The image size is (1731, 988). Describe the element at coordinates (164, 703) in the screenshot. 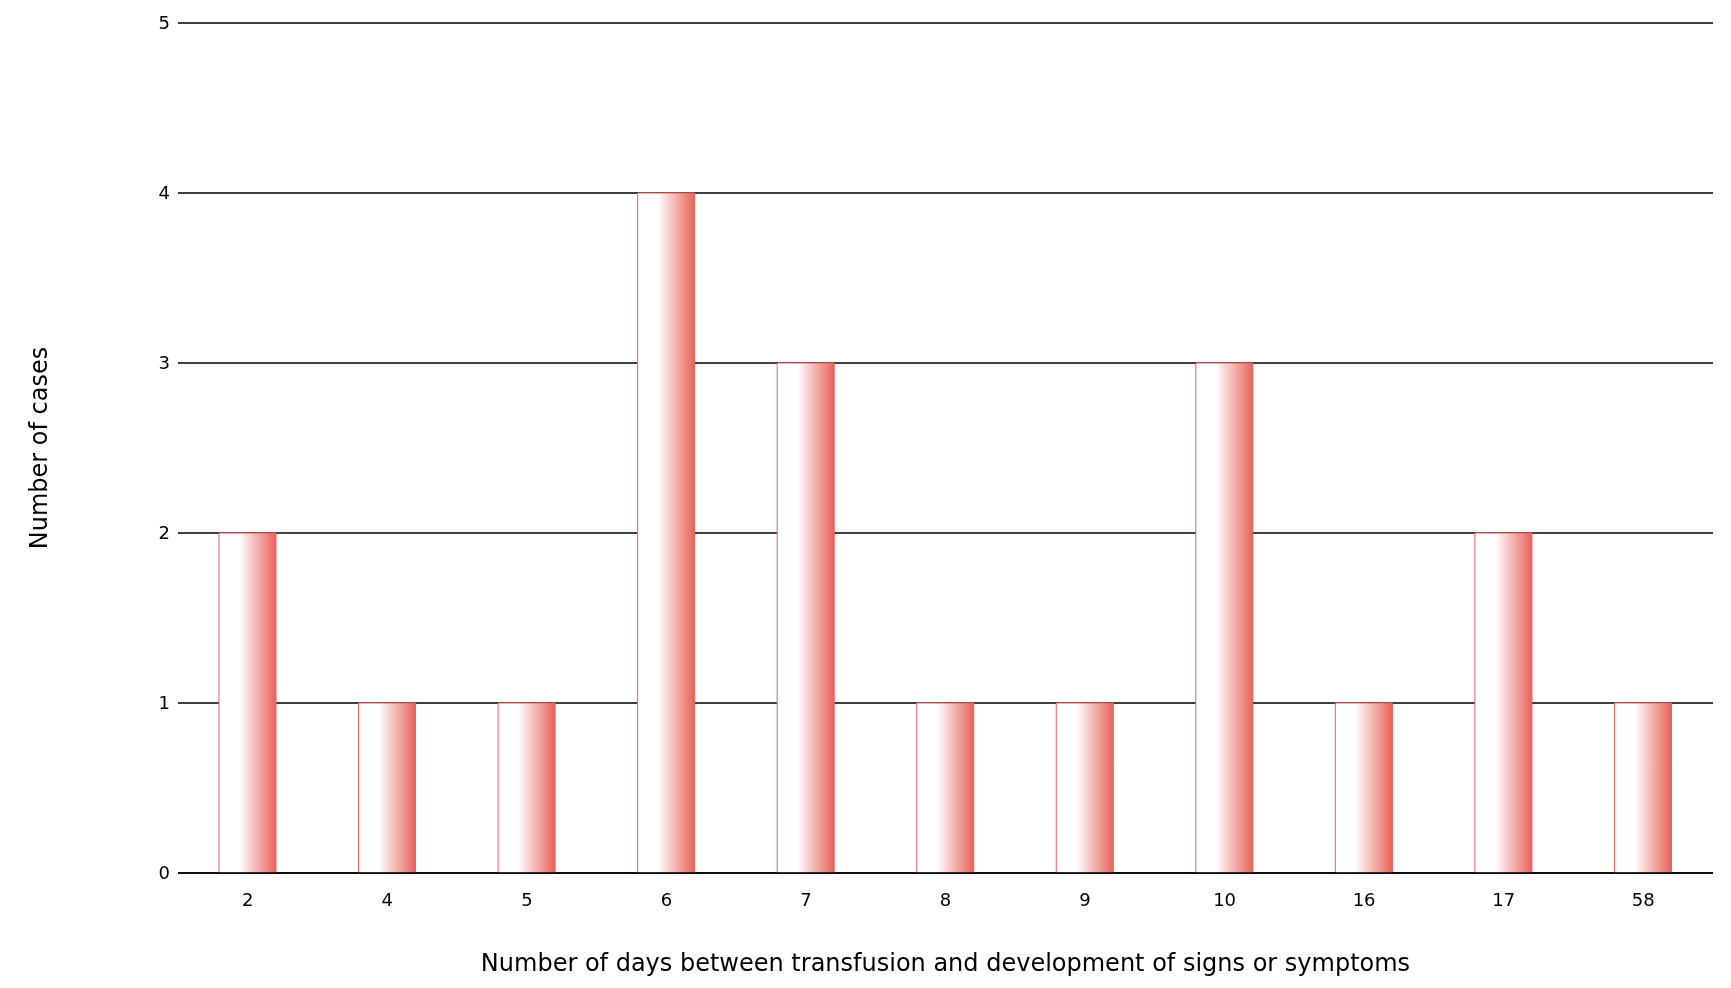

I see `y-tick-label: 1` at that location.